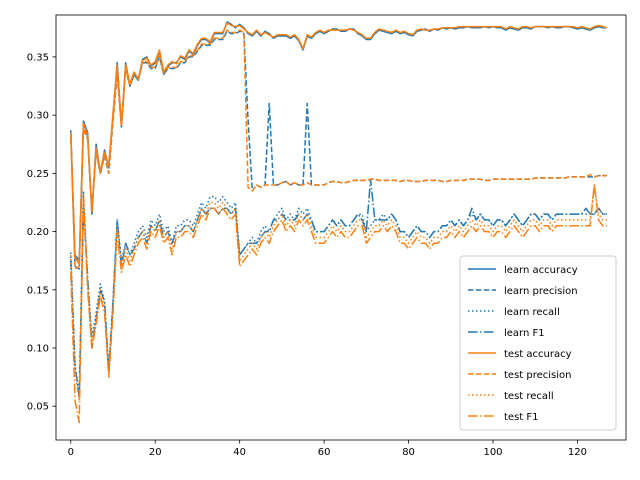  What do you see at coordinates (532, 312) in the screenshot?
I see `legend-label: learn recall` at bounding box center [532, 312].